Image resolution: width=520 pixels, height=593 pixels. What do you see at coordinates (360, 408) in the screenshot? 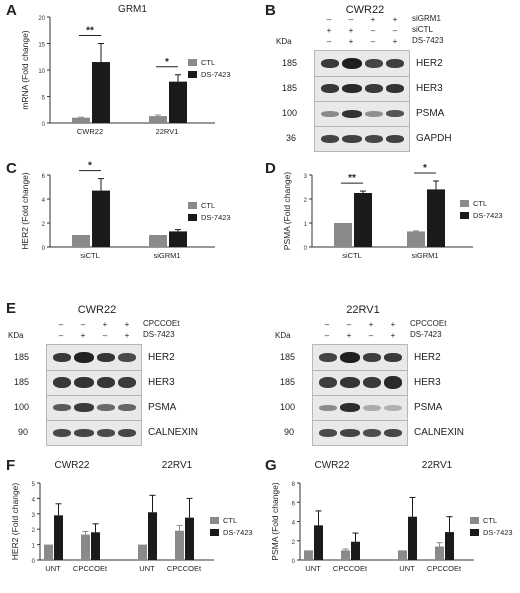
I see `band-row-psma` at bounding box center [360, 408].